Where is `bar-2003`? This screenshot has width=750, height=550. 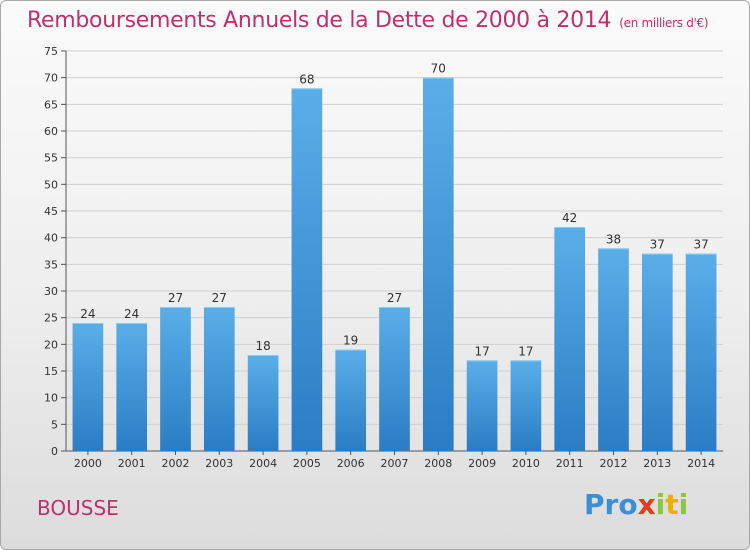
bar-2003 is located at coordinates (219, 379).